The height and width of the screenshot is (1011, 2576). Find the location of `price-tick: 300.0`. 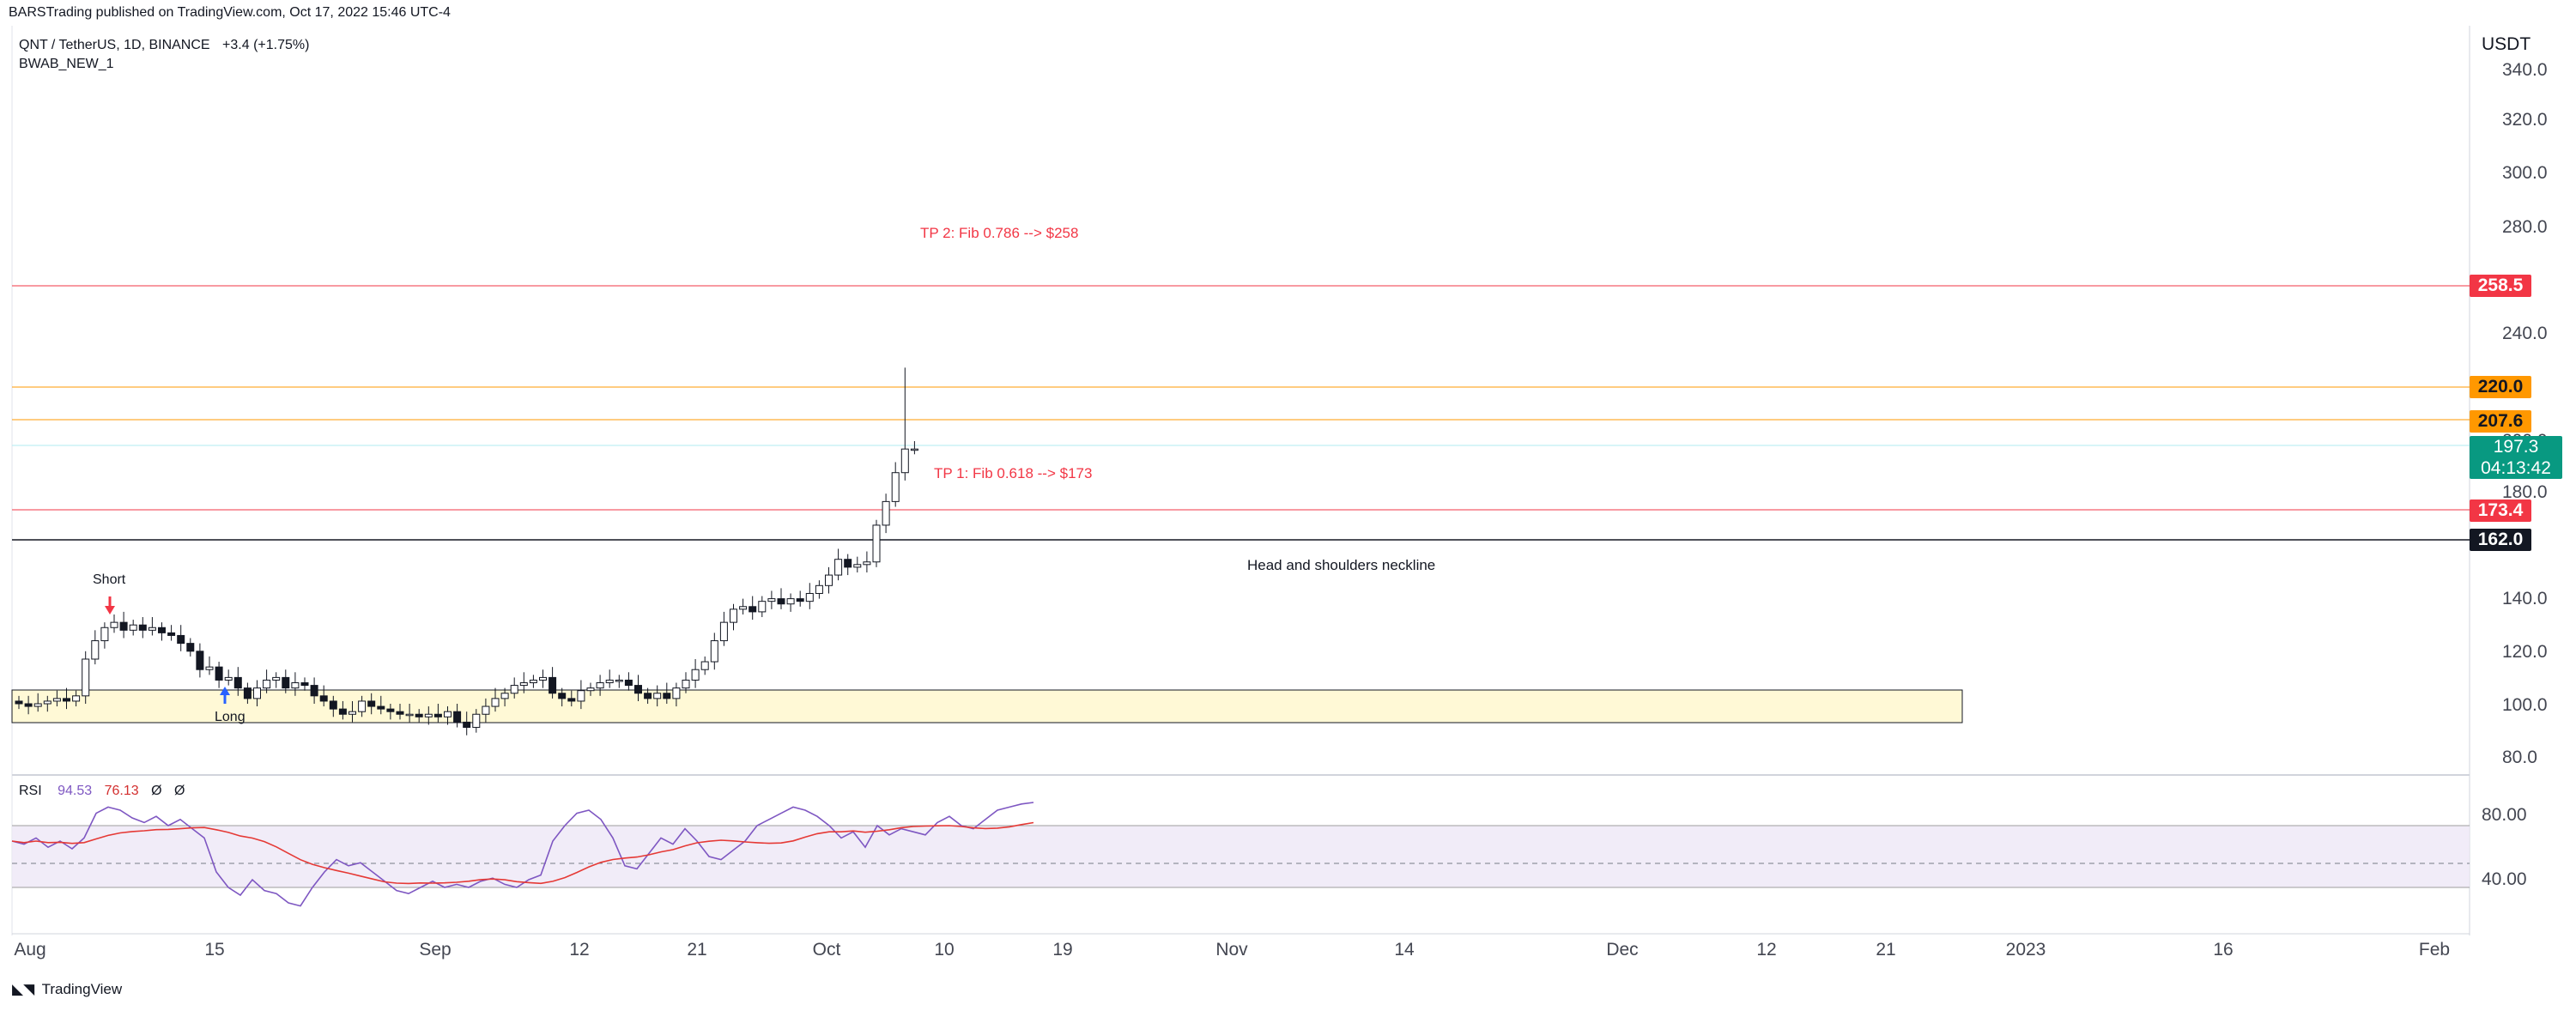

price-tick: 300.0 is located at coordinates (2525, 173).